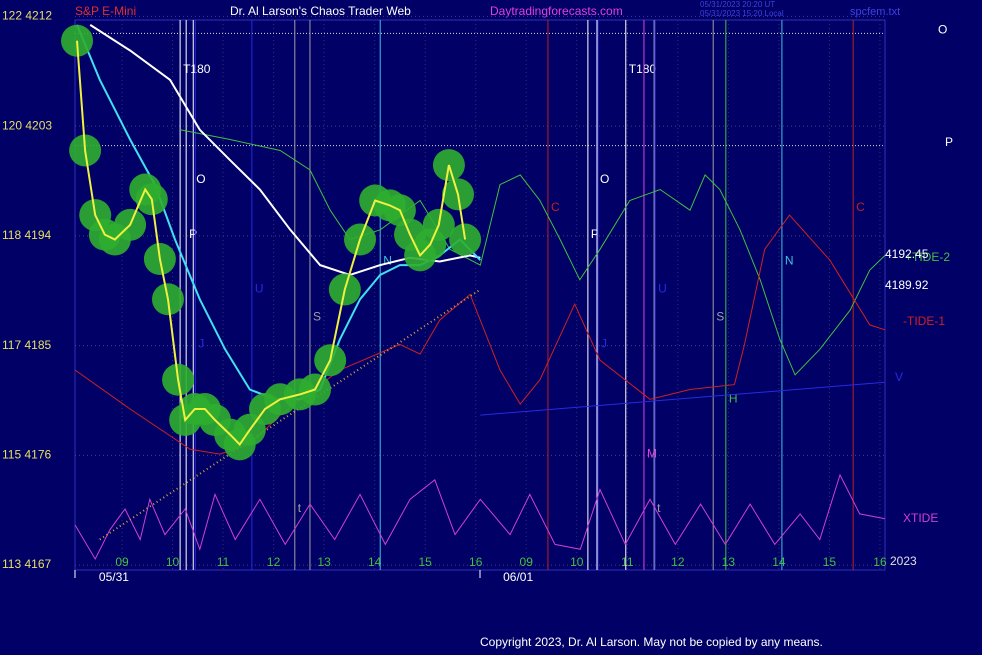 The height and width of the screenshot is (655, 982). What do you see at coordinates (26, 564) in the screenshot?
I see `y-tick-label: 113 4167` at bounding box center [26, 564].